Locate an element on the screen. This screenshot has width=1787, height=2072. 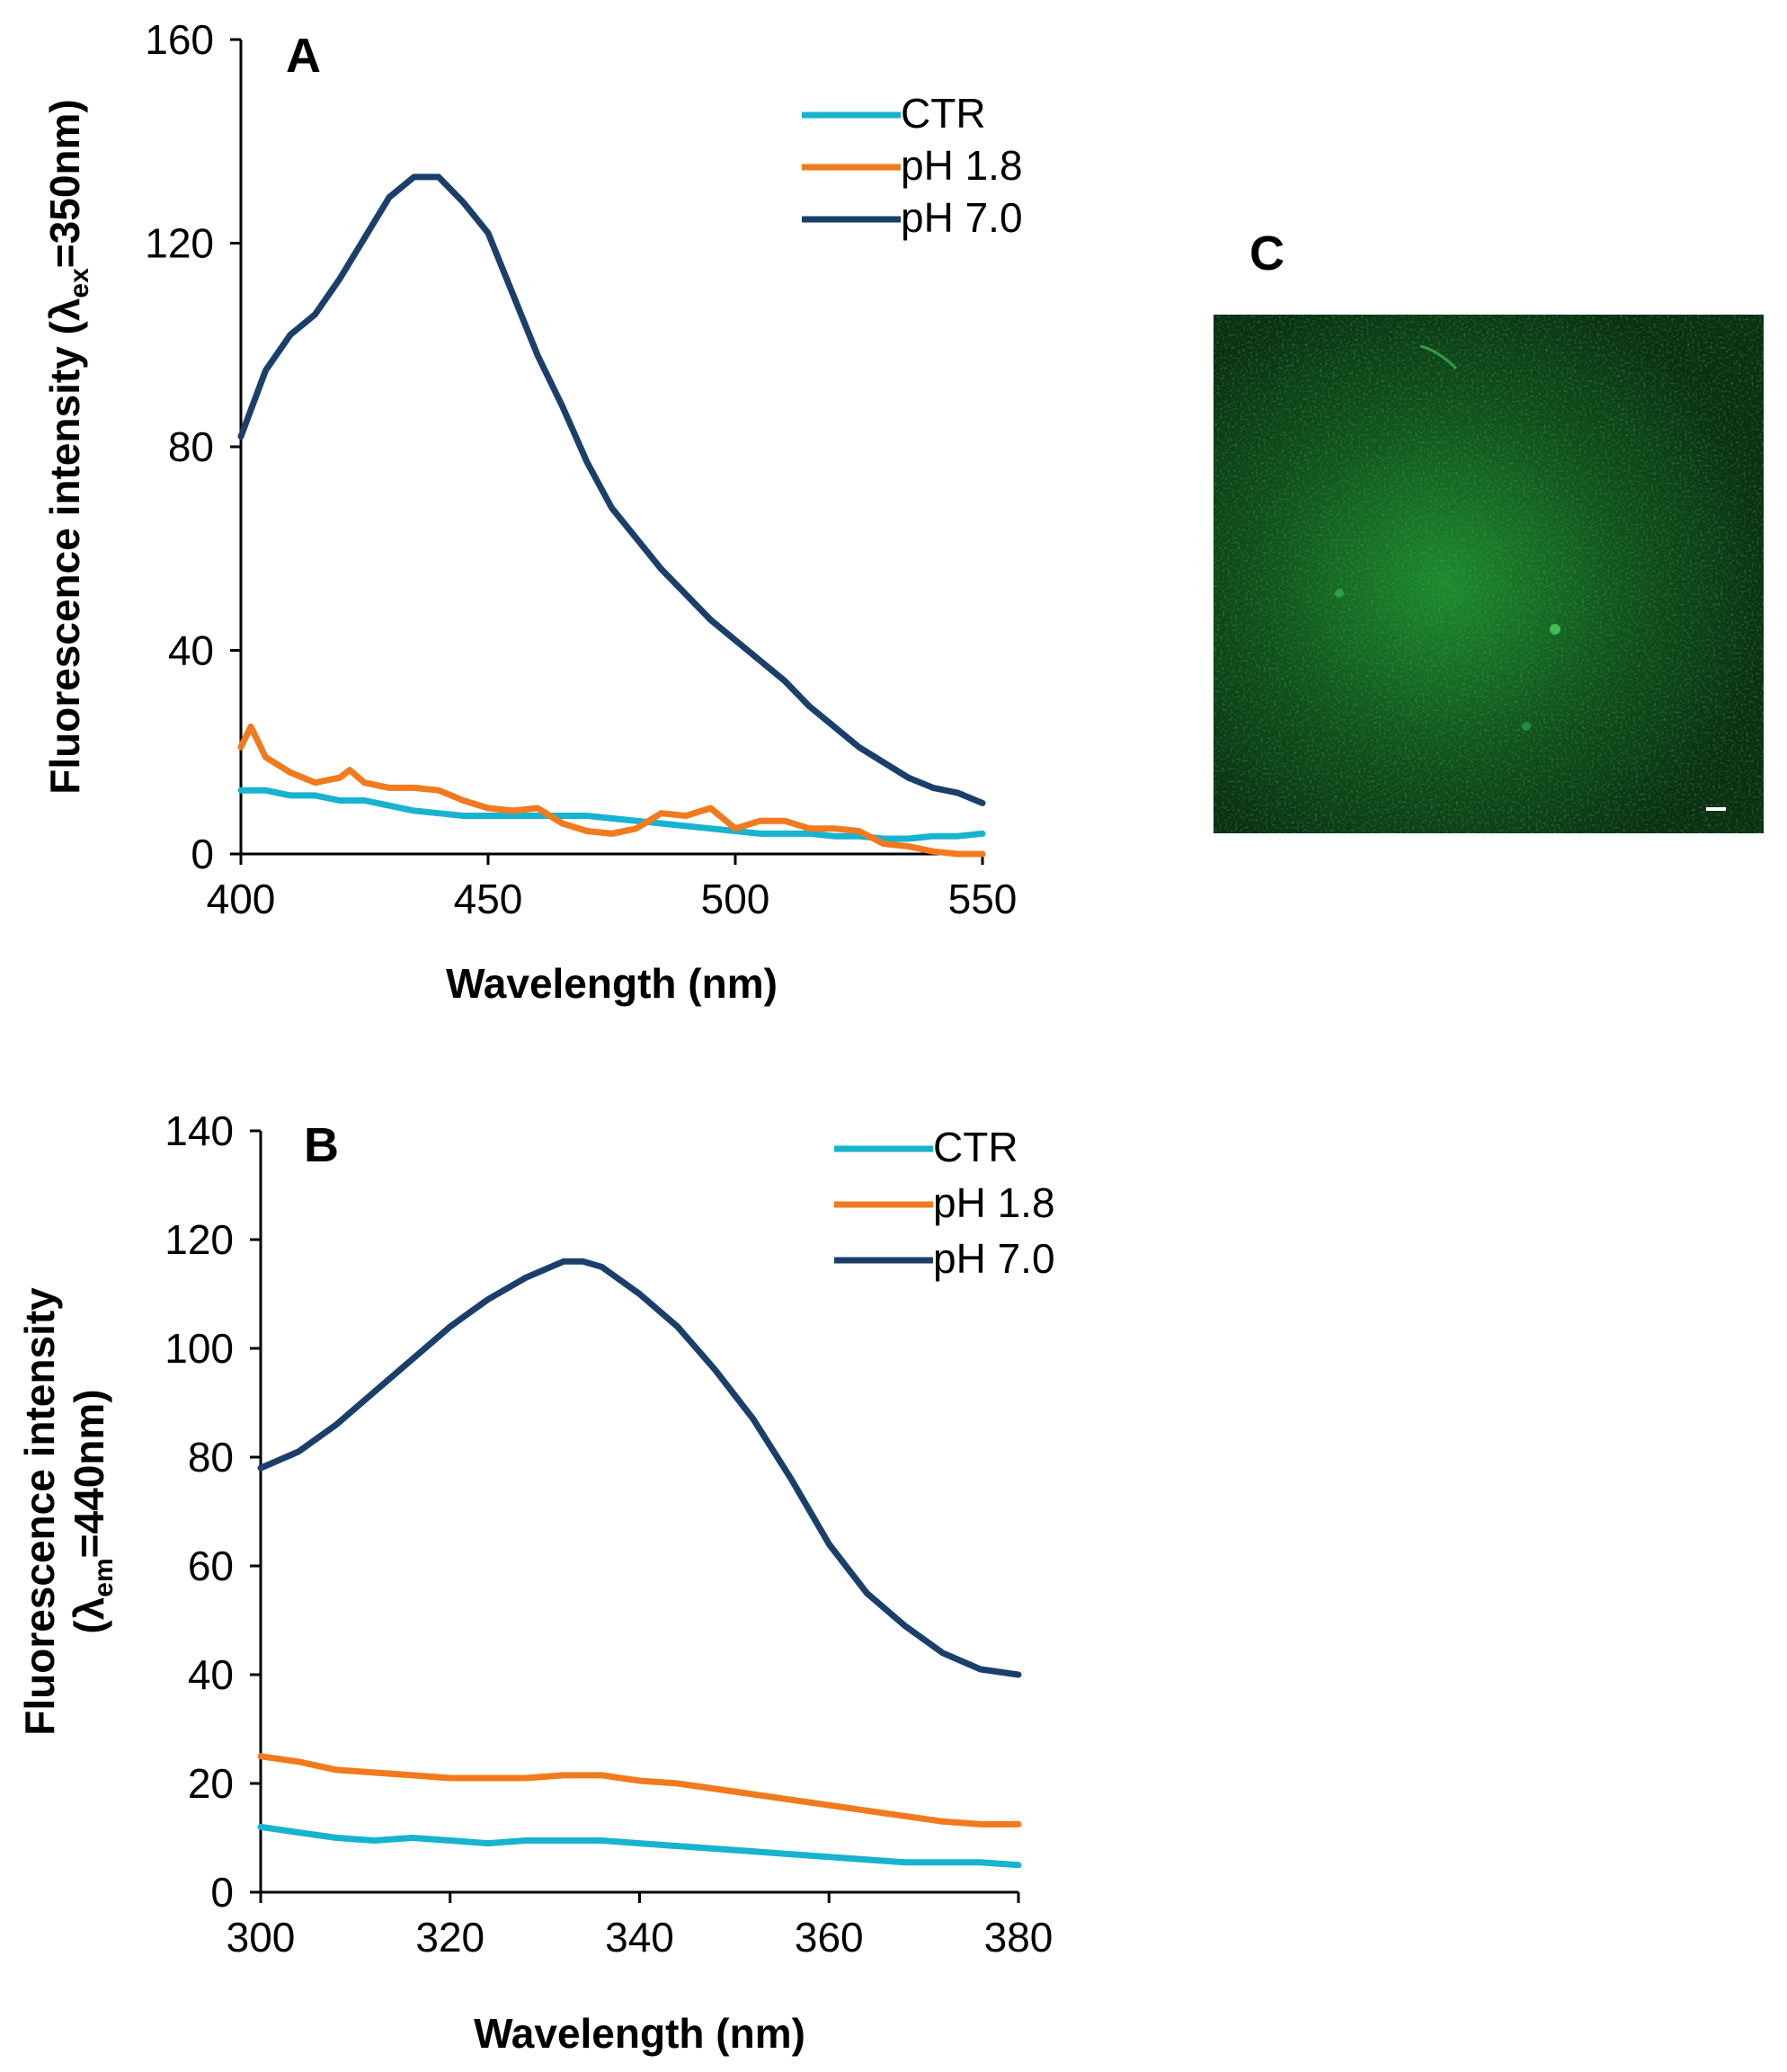
panel-a-series-ctr is located at coordinates (611, 815).